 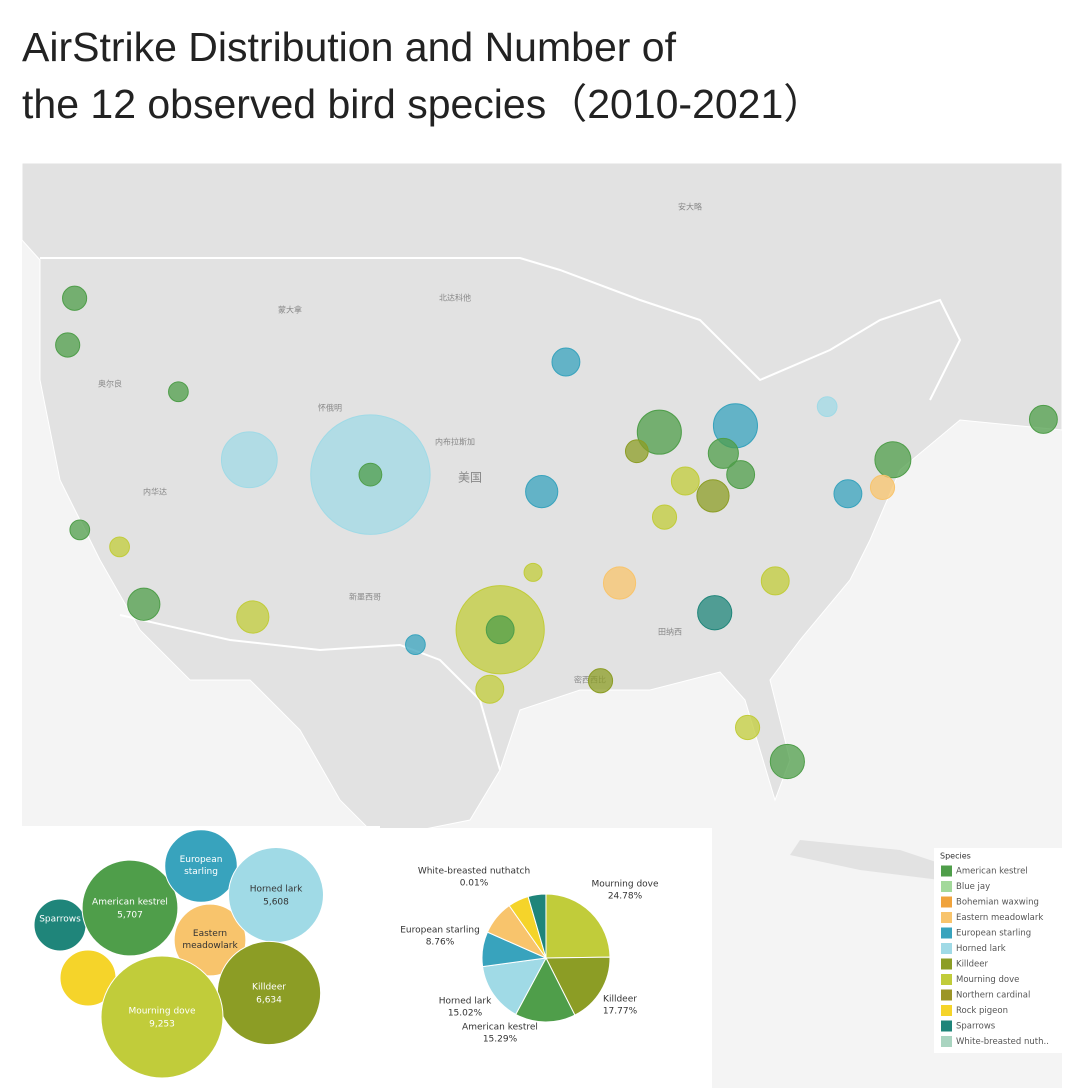 I want to click on pie-value: 8.76%, so click(x=440, y=943).